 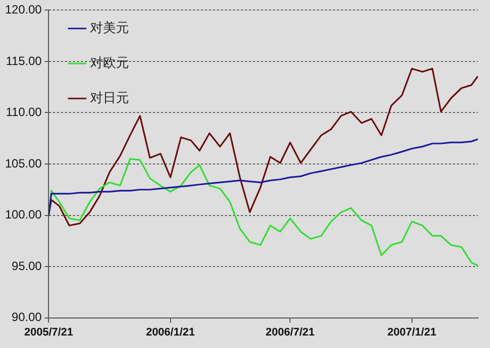 I want to click on y-tick-label: 110.00, so click(x=24, y=112).